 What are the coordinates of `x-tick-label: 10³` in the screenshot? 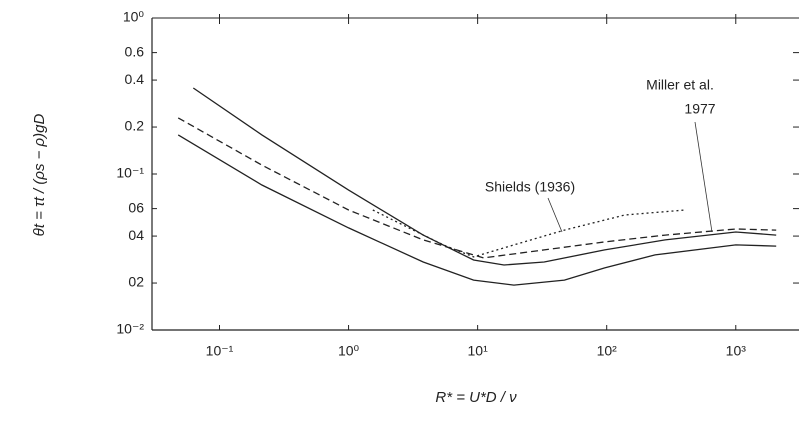 It's located at (736, 351).